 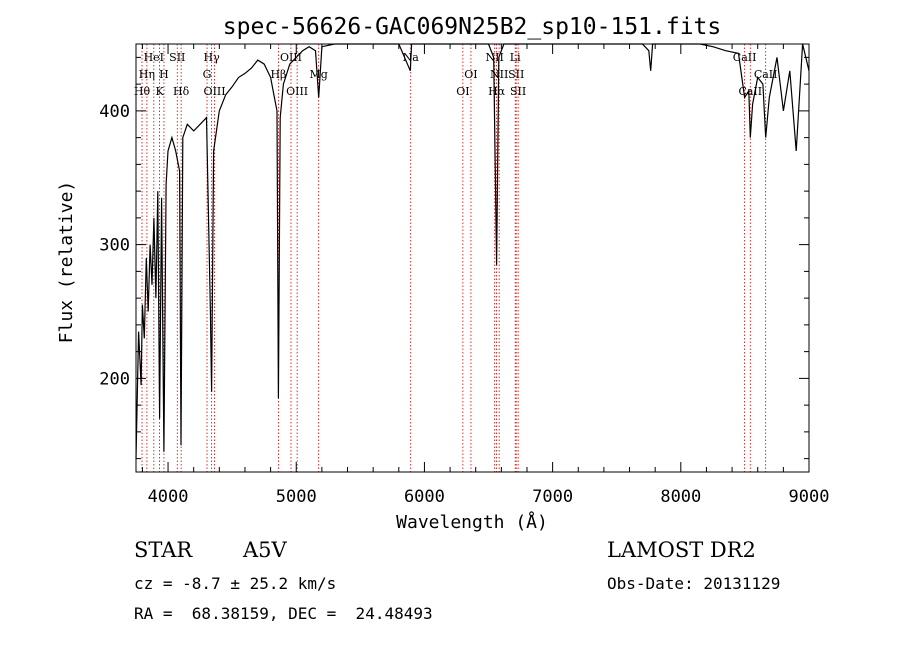 What do you see at coordinates (296, 497) in the screenshot?
I see `x-tick-label: 5000` at bounding box center [296, 497].